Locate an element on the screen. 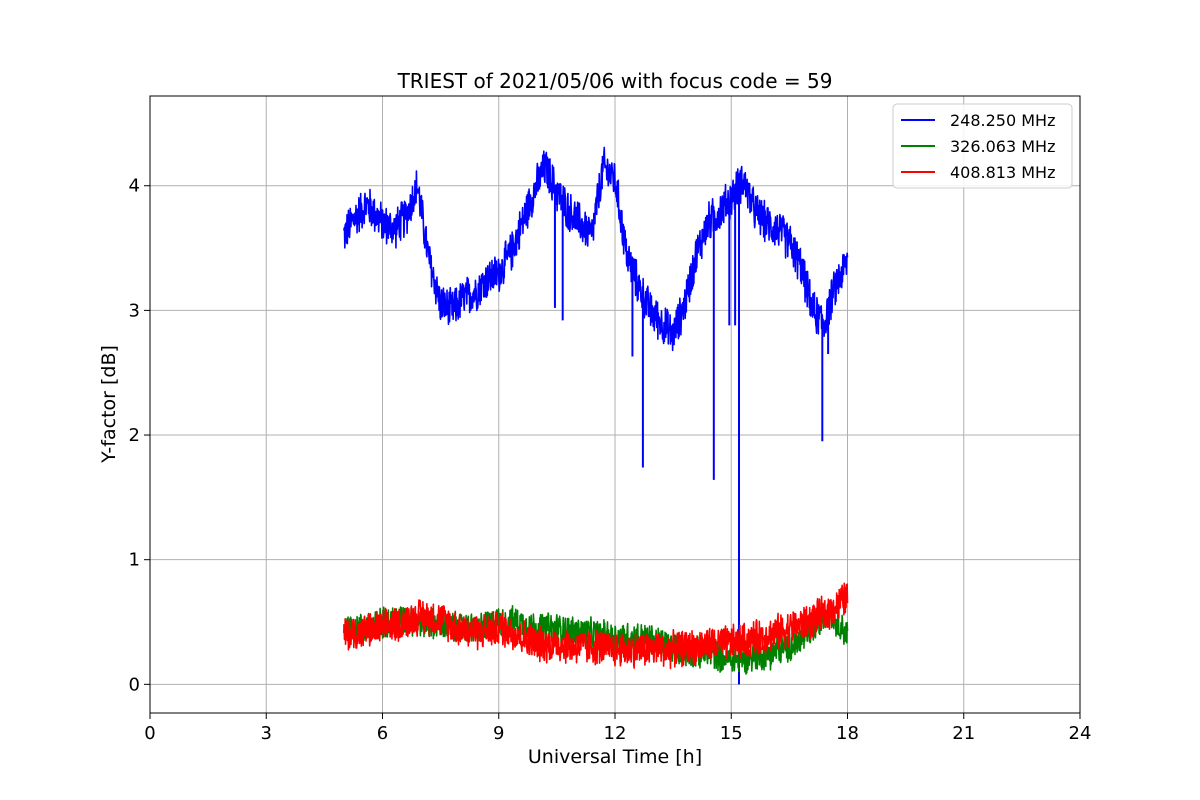 The image size is (1200, 800). legend-label: 248.250 MHz is located at coordinates (1002, 120).